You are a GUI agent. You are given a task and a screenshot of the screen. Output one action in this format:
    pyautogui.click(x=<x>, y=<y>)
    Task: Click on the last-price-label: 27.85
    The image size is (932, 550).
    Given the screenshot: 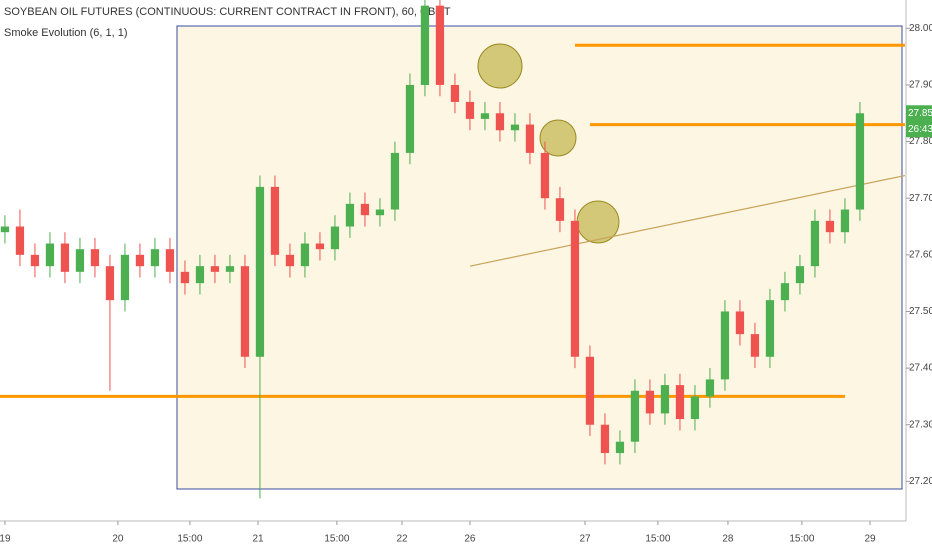 What is the action you would take?
    pyautogui.click(x=920, y=113)
    